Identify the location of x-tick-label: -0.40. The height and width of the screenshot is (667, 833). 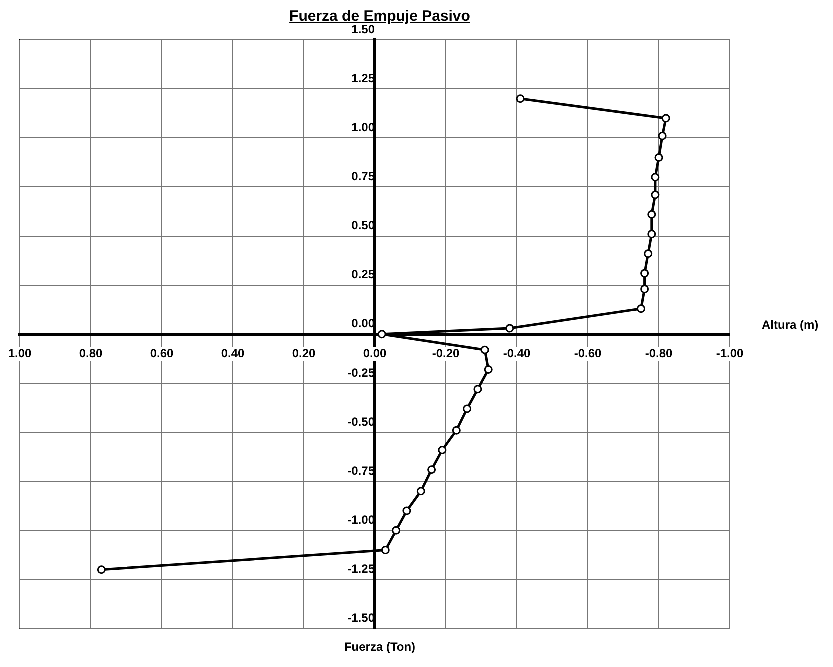
(517, 353).